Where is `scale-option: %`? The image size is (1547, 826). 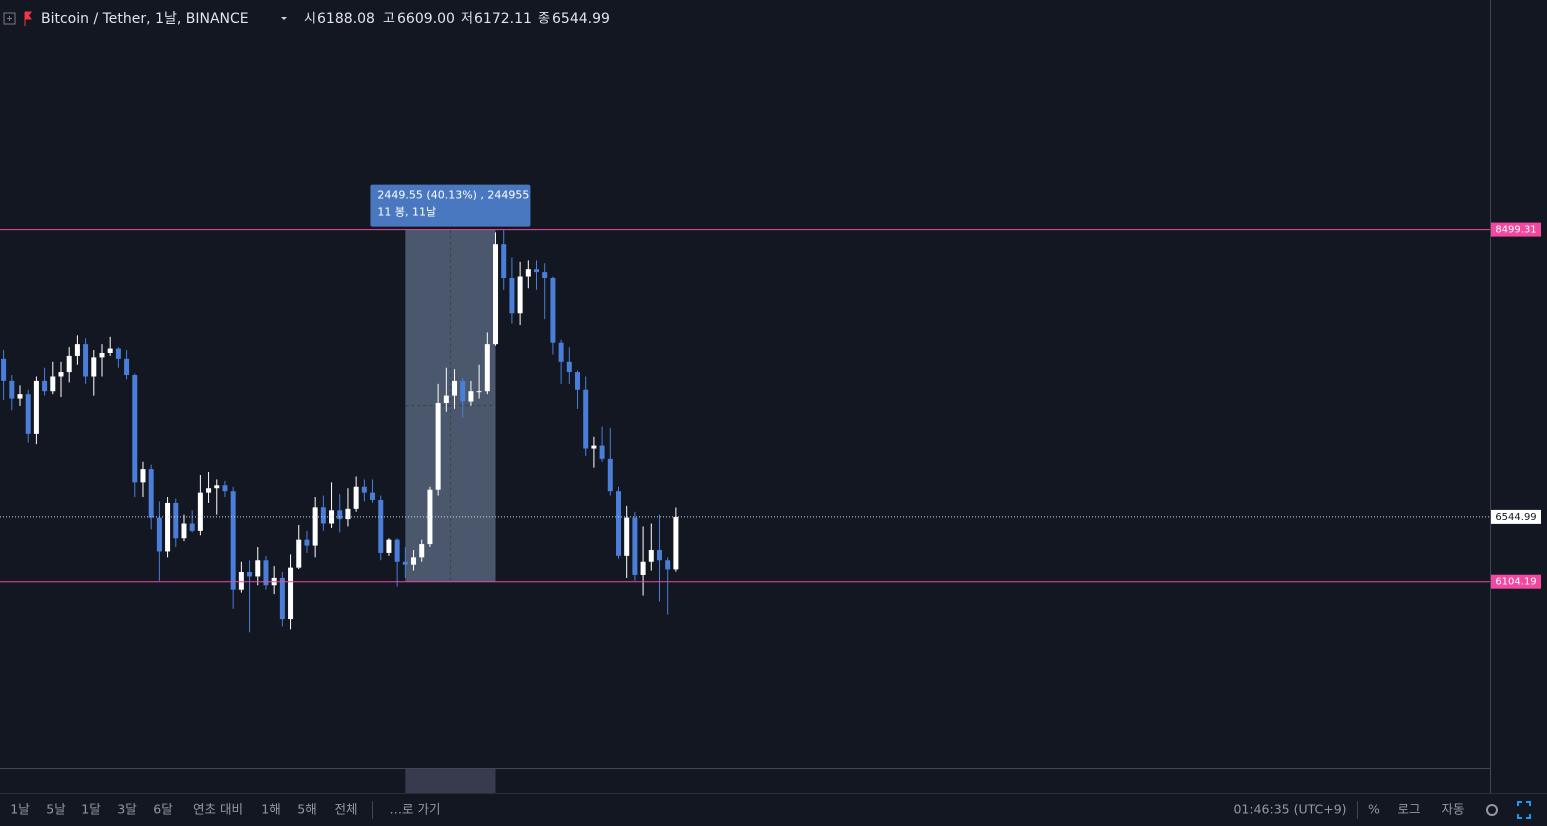
scale-option: % is located at coordinates (1374, 809).